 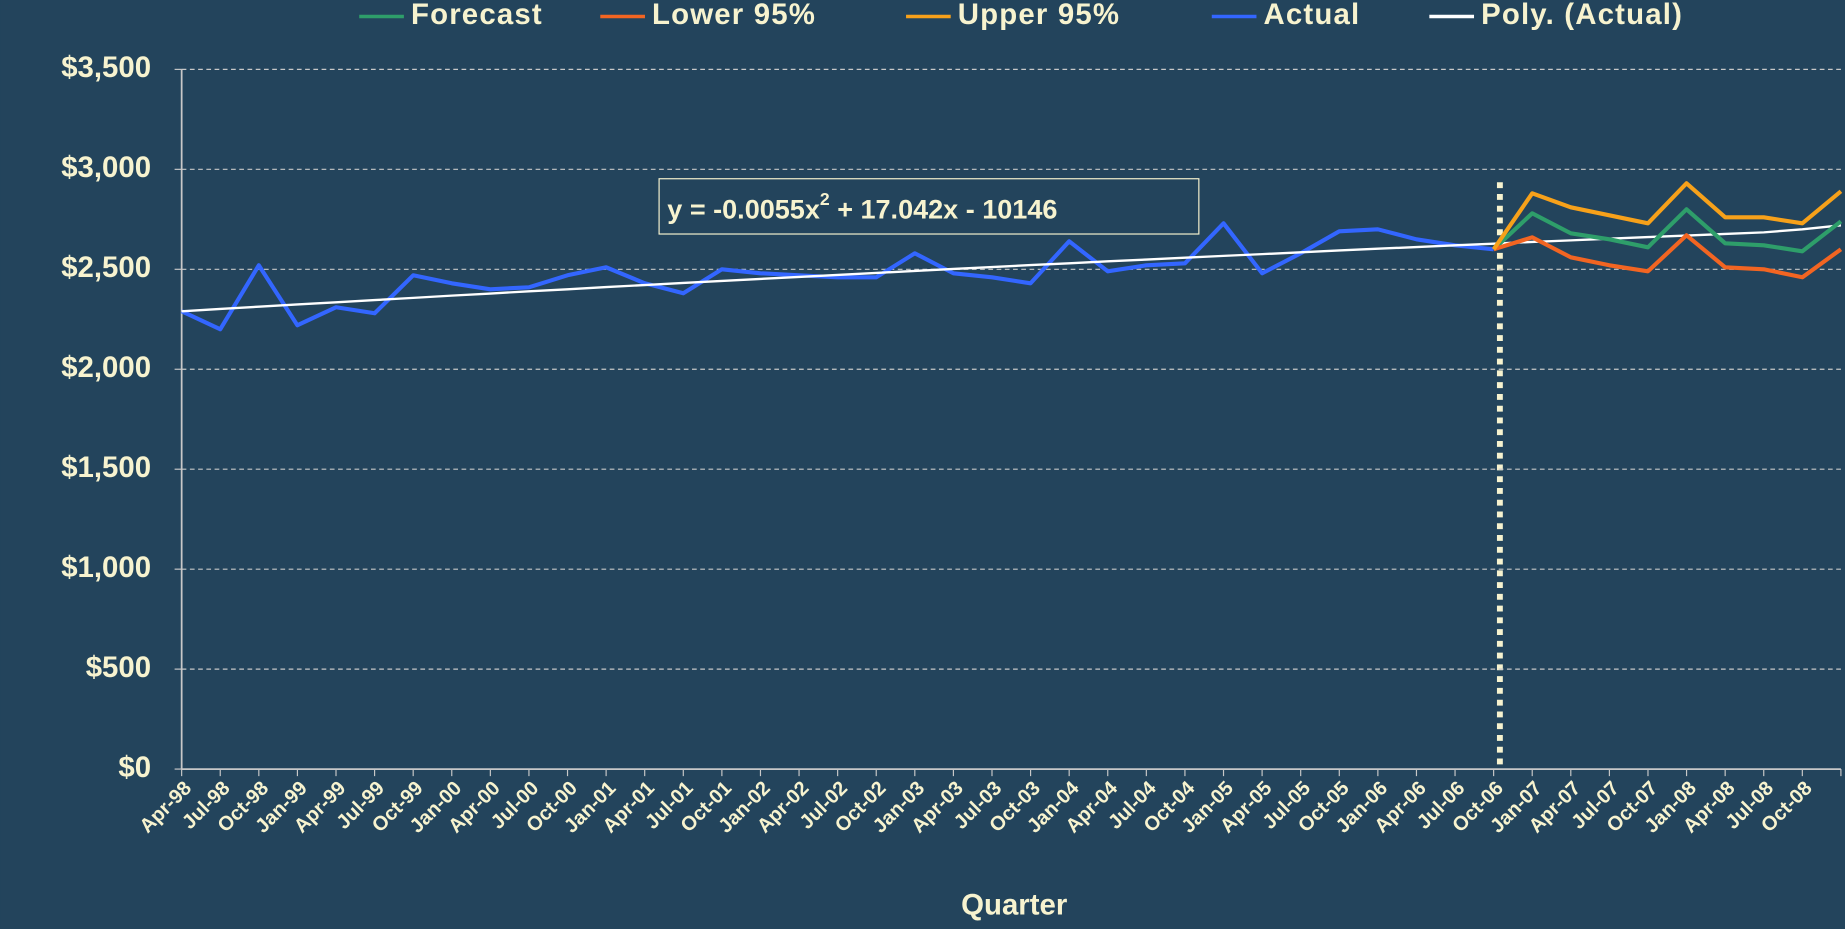 What do you see at coordinates (106, 367) in the screenshot?
I see `y-tick-label: $2,000` at bounding box center [106, 367].